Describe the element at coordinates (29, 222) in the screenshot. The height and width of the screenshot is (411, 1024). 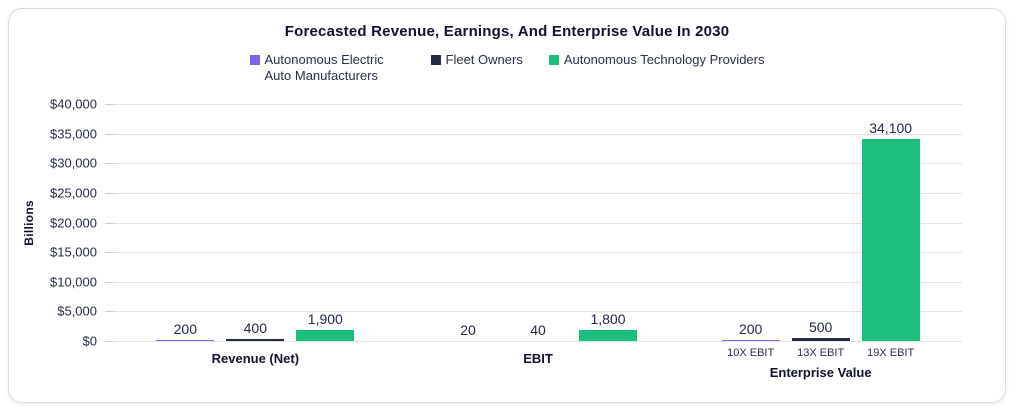
I see `y-axis-title: Billions` at that location.